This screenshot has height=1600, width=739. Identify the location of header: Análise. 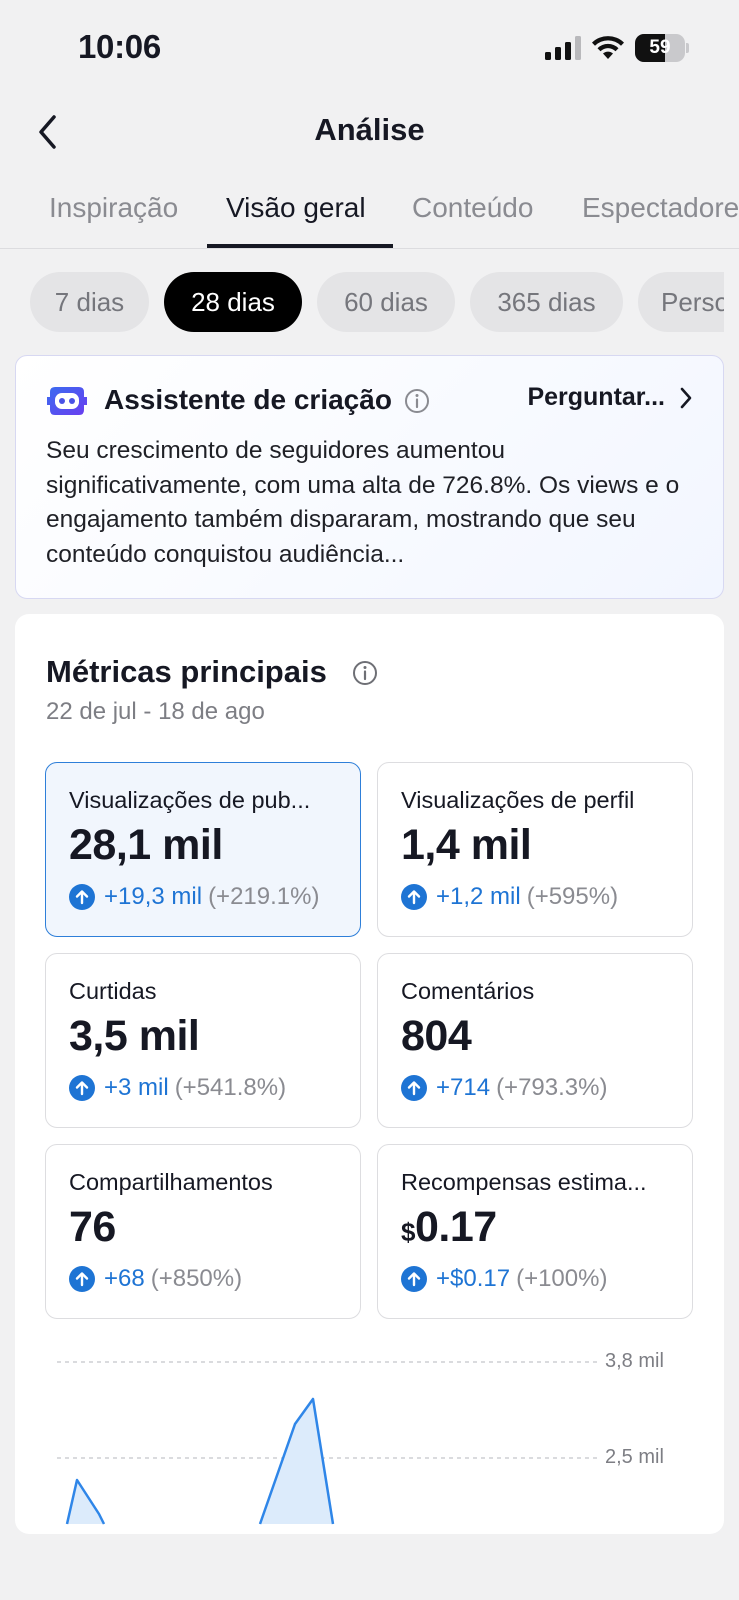
(369, 132).